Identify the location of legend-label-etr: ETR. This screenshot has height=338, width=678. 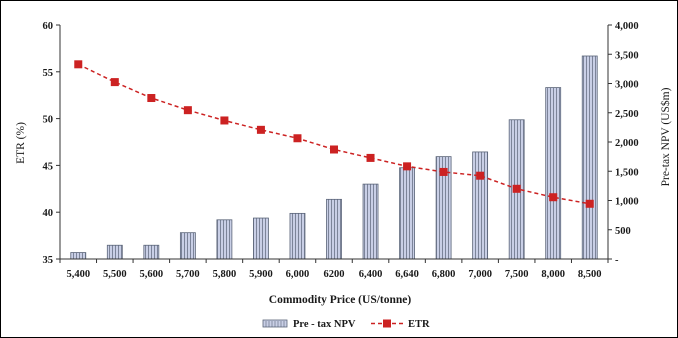
(419, 324).